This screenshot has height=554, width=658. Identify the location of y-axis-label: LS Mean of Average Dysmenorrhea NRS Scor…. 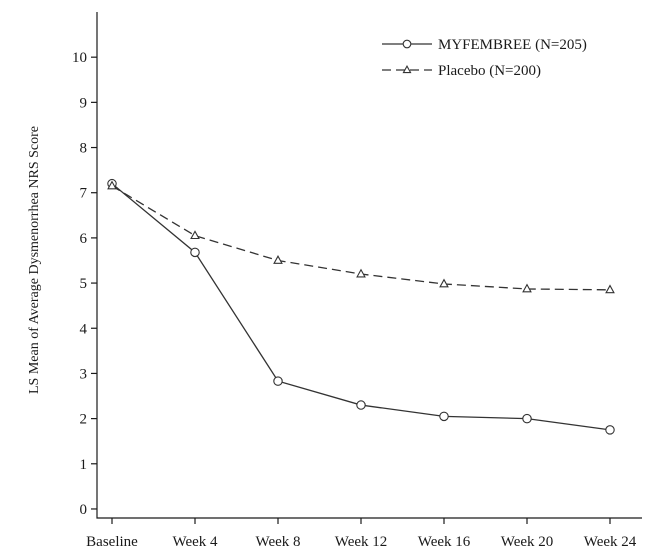
(34, 260).